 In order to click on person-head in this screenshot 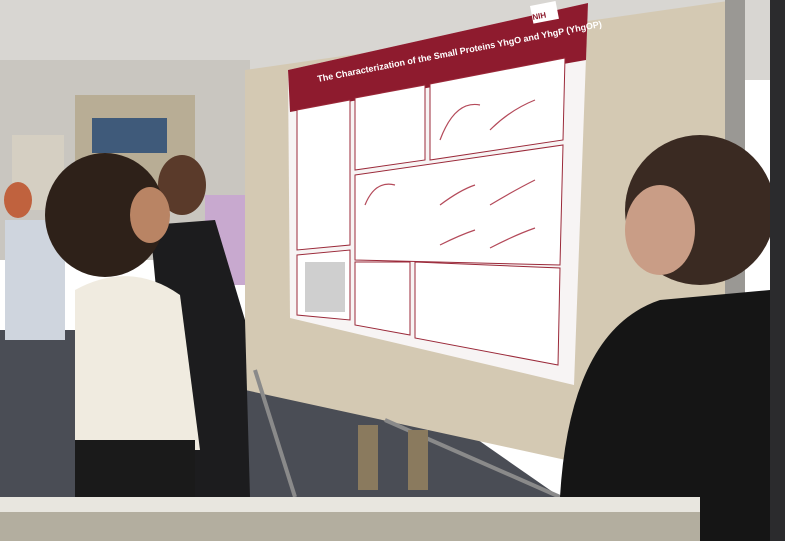, I will do `click(182, 185)`.